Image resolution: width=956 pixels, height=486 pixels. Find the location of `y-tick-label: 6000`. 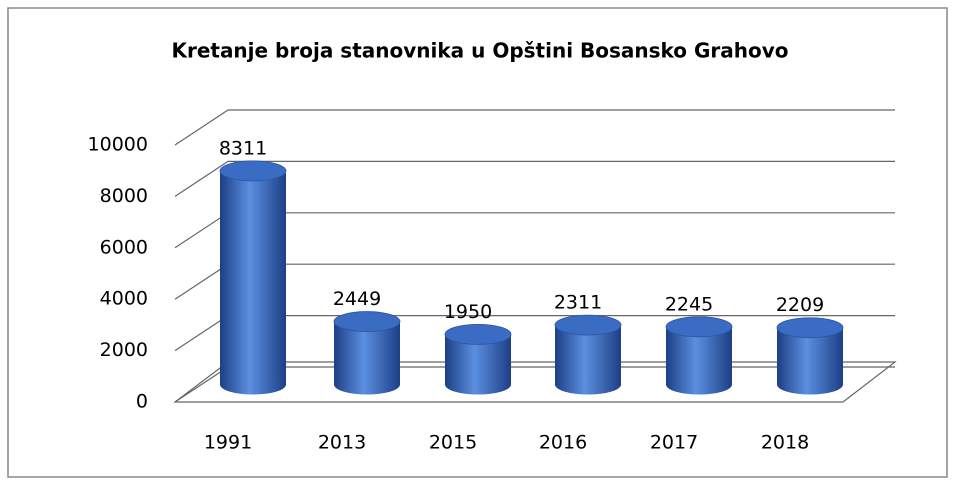

y-tick-label: 6000 is located at coordinates (124, 247).